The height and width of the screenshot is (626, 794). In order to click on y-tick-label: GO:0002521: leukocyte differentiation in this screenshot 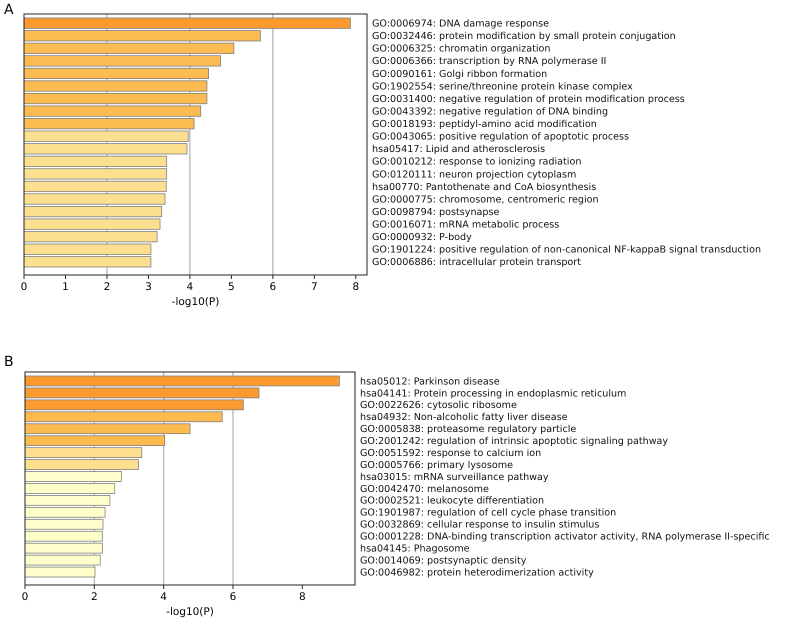, I will do `click(452, 501)`.